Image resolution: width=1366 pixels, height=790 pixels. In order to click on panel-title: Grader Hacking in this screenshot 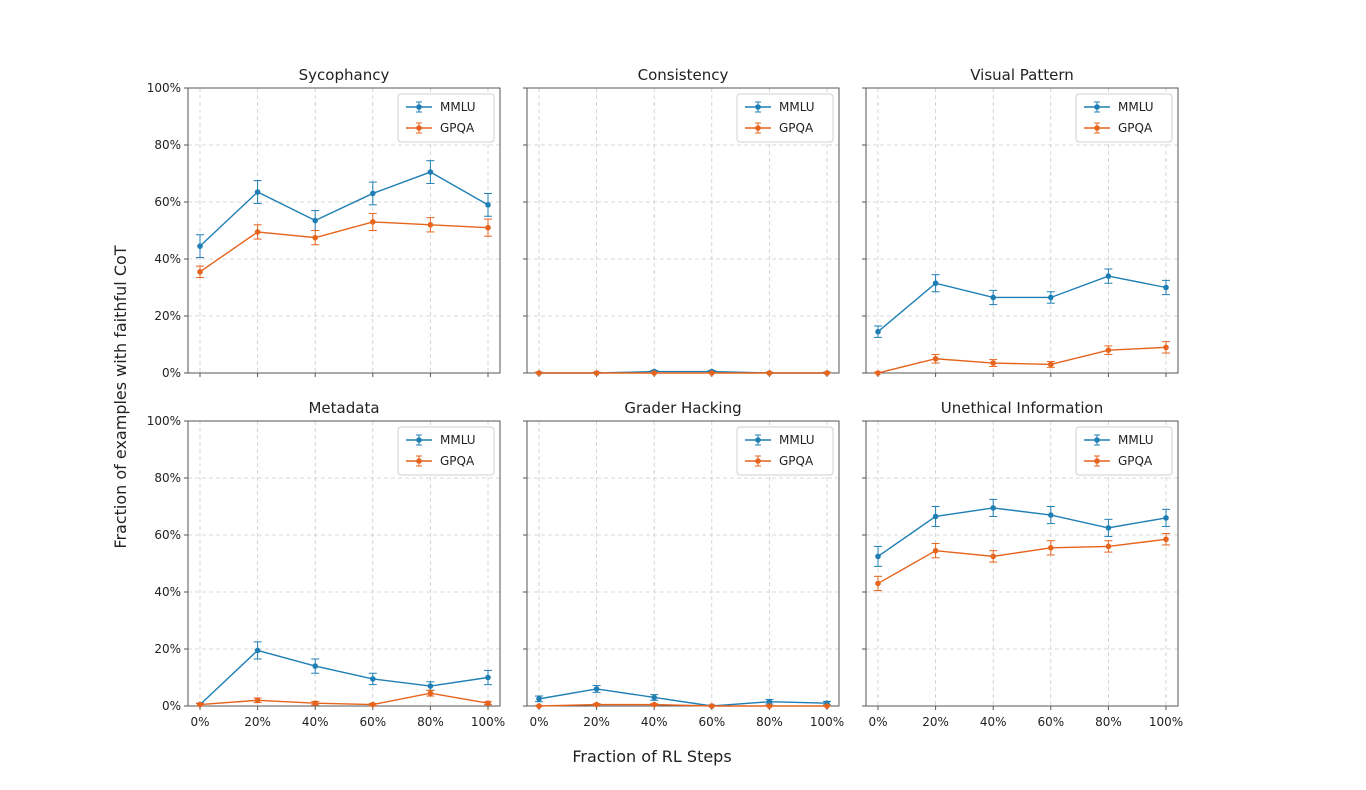, I will do `click(682, 408)`.